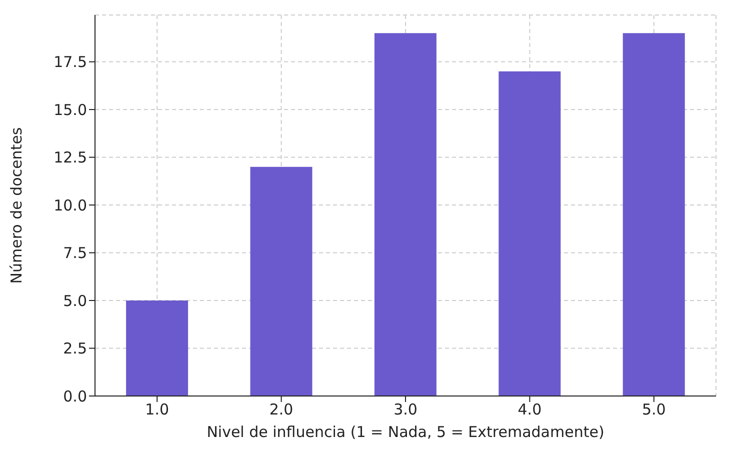 Image resolution: width=736 pixels, height=449 pixels. I want to click on y-tick-label: 5.0, so click(75, 301).